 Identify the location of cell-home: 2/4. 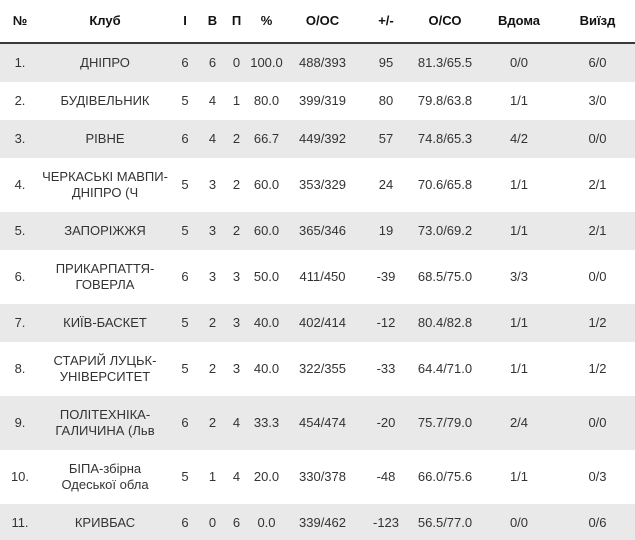
(519, 423).